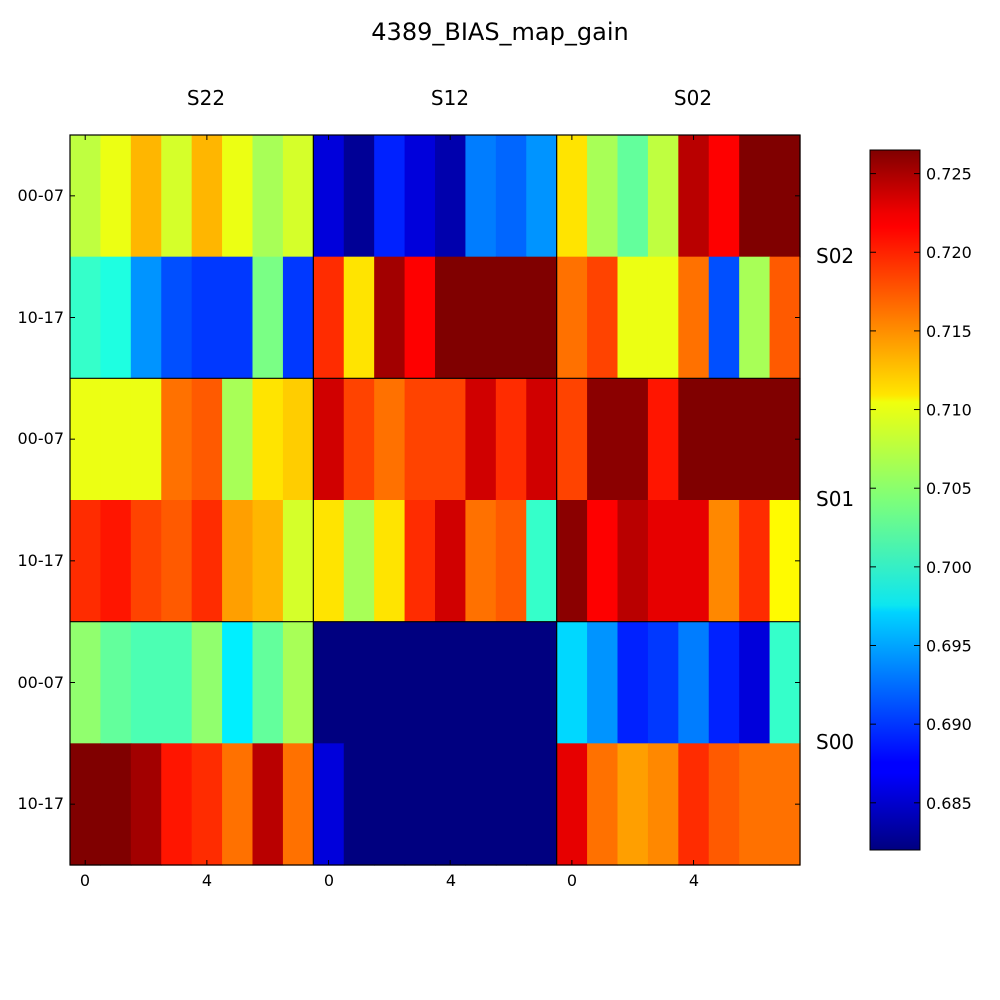 The width and height of the screenshot is (1000, 1000). I want to click on colorbar-tick-label: 0.705, so click(949, 488).